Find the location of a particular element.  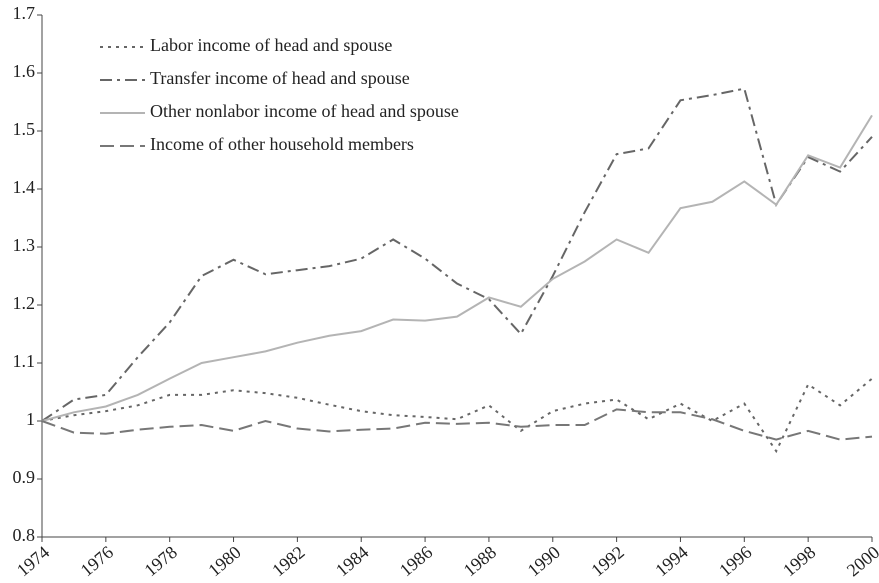

legend-label: Income of other household members is located at coordinates (282, 144).